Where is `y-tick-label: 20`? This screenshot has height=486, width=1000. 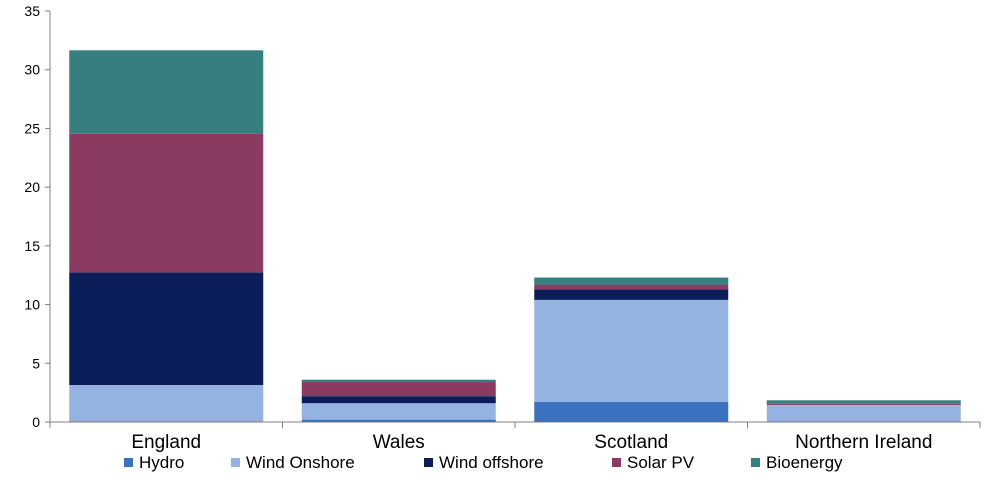 y-tick-label: 20 is located at coordinates (32, 187).